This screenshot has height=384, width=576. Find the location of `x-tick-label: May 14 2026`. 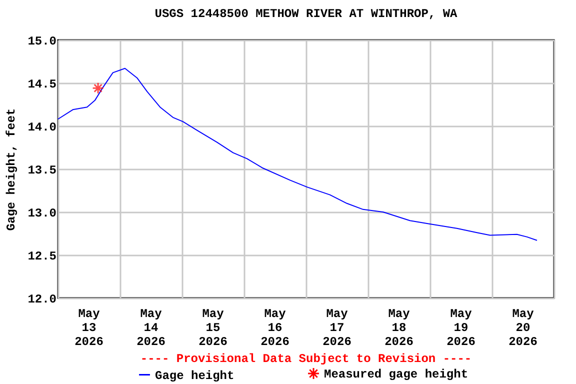

x-tick-label: May 14 2026 is located at coordinates (151, 328).